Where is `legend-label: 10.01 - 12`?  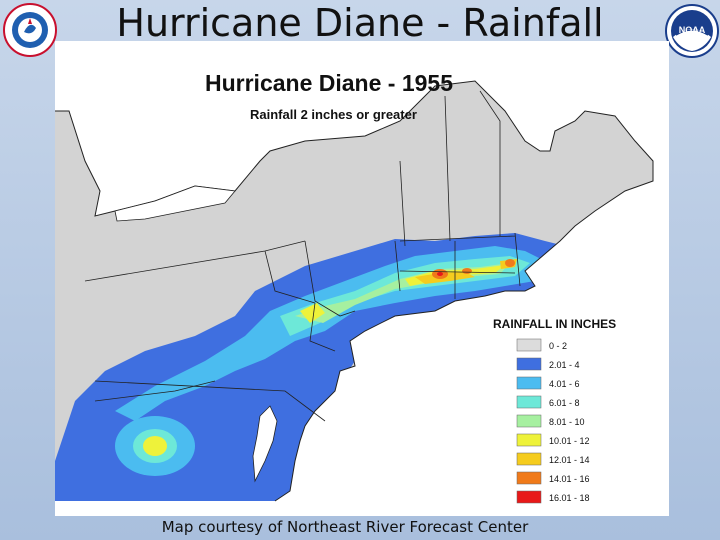
legend-label: 10.01 - 12 is located at coordinates (569, 441).